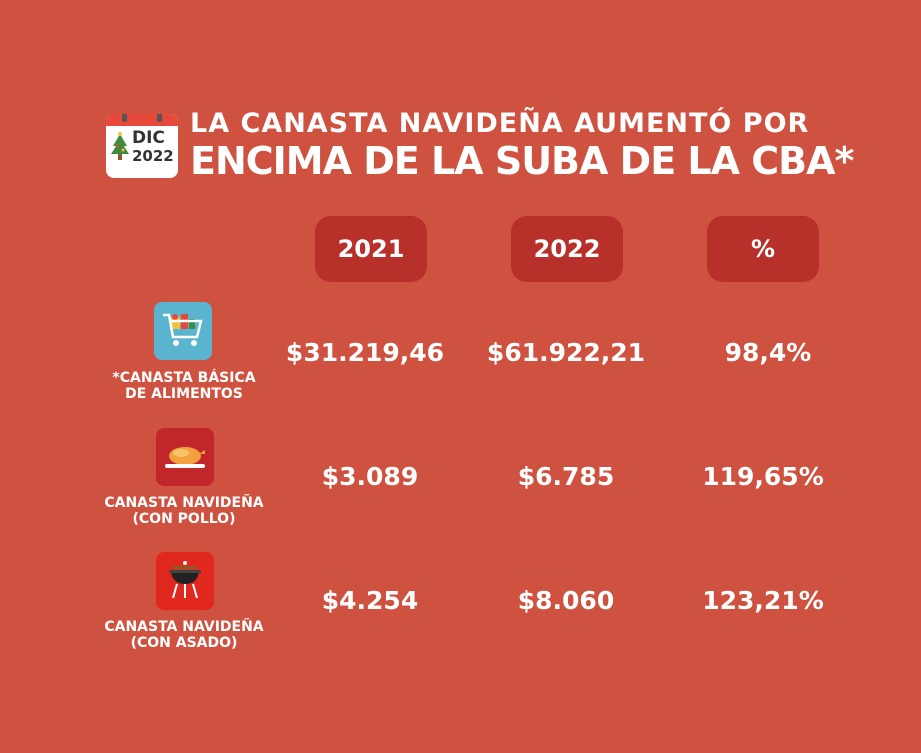 The width and height of the screenshot is (921, 753). What do you see at coordinates (184, 378) in the screenshot?
I see `row-label-line1: *CANASTA BÁSICA` at bounding box center [184, 378].